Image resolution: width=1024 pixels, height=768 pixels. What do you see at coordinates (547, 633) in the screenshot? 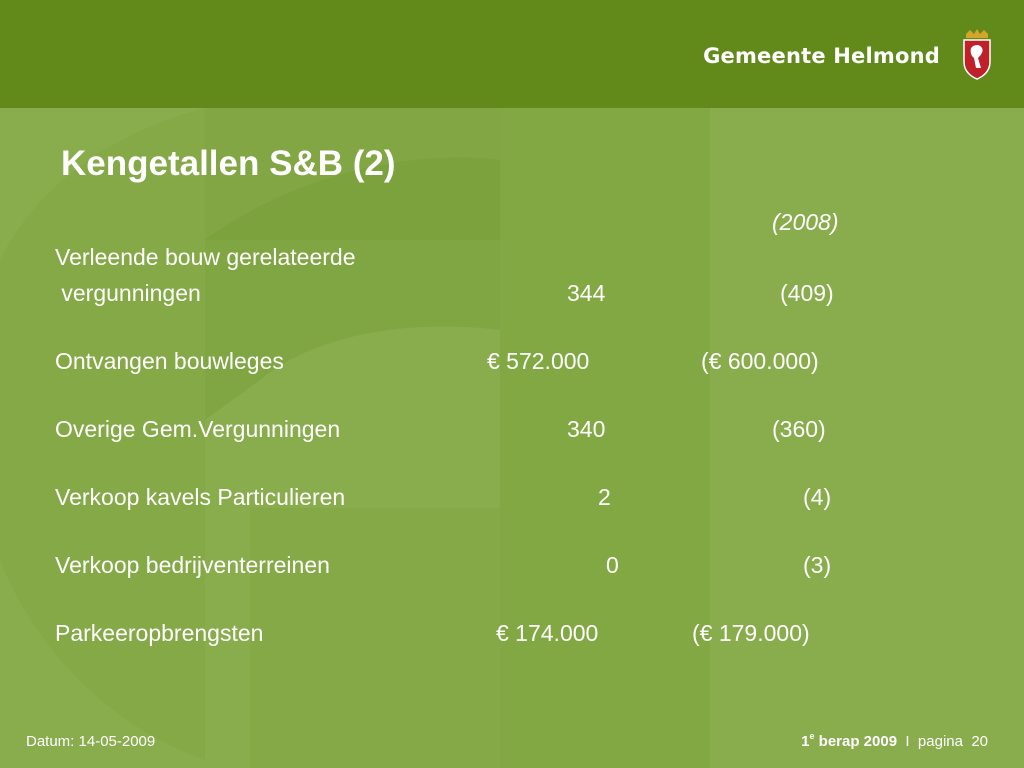
I see `row-value: € 174.000` at bounding box center [547, 633].